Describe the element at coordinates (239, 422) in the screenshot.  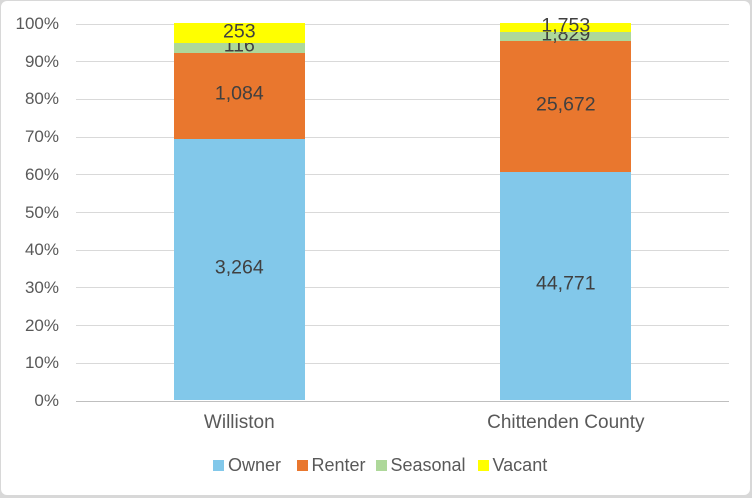
I see `x-axis-category-label: Williston` at that location.